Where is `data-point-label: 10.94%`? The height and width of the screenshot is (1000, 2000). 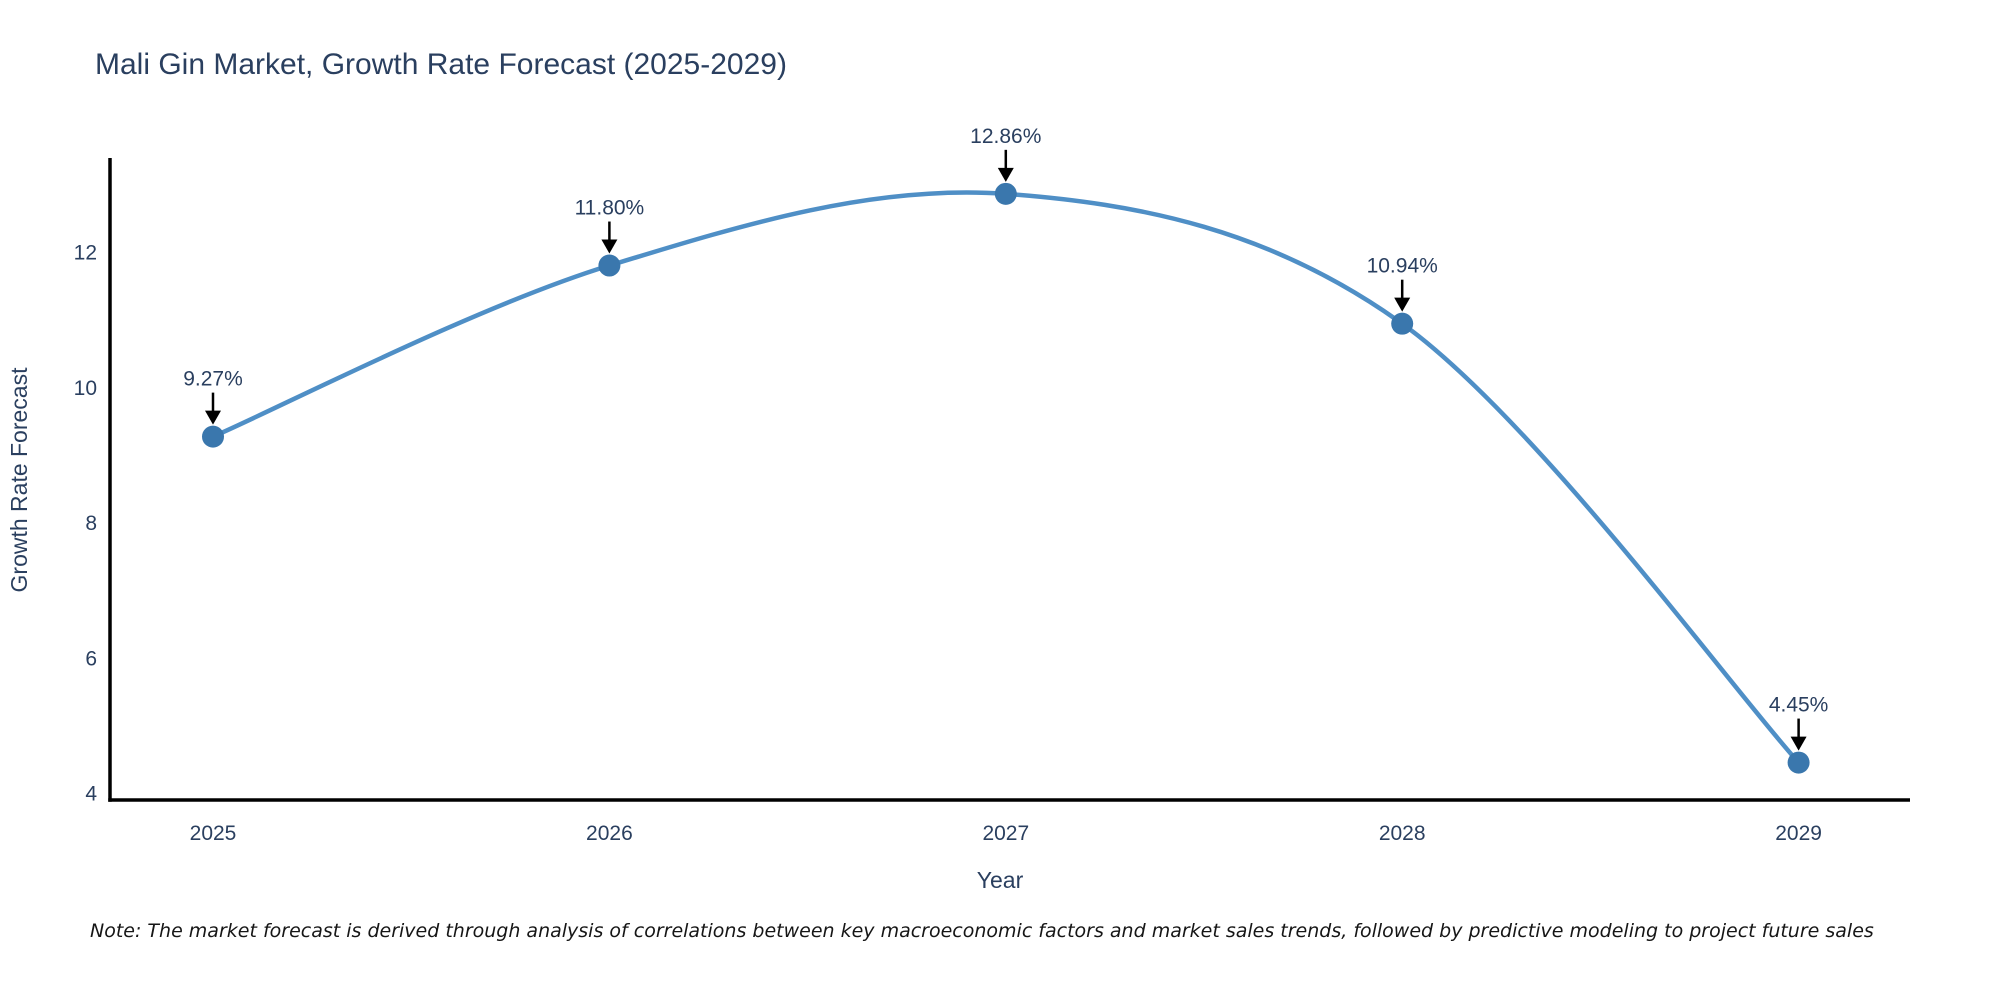 data-point-label: 10.94% is located at coordinates (1402, 266).